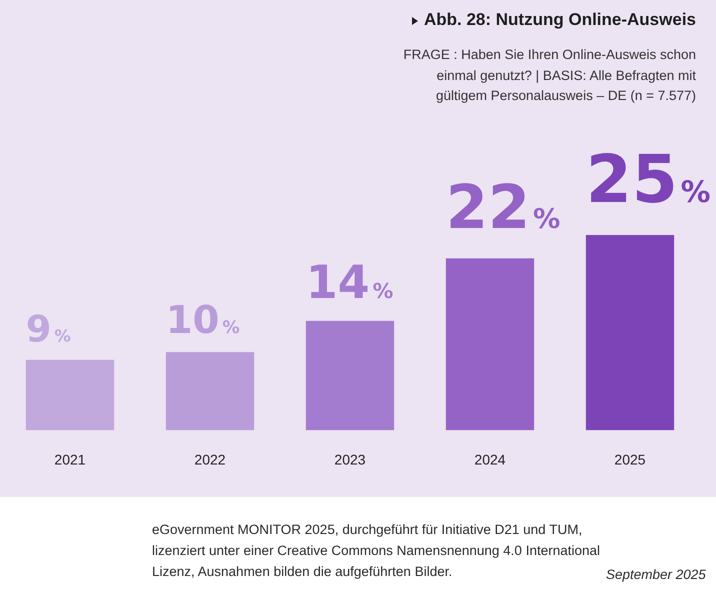 Image resolution: width=716 pixels, height=600 pixels. What do you see at coordinates (549, 75) in the screenshot?
I see `chart-subtitle: FRAGE : Haben Sie Ihren Online-Ausweis schon einmal genutzt? | BASIS: Alle Befragten mit gültigem Personalausweis – DE (n = 7.577)` at bounding box center [549, 75].